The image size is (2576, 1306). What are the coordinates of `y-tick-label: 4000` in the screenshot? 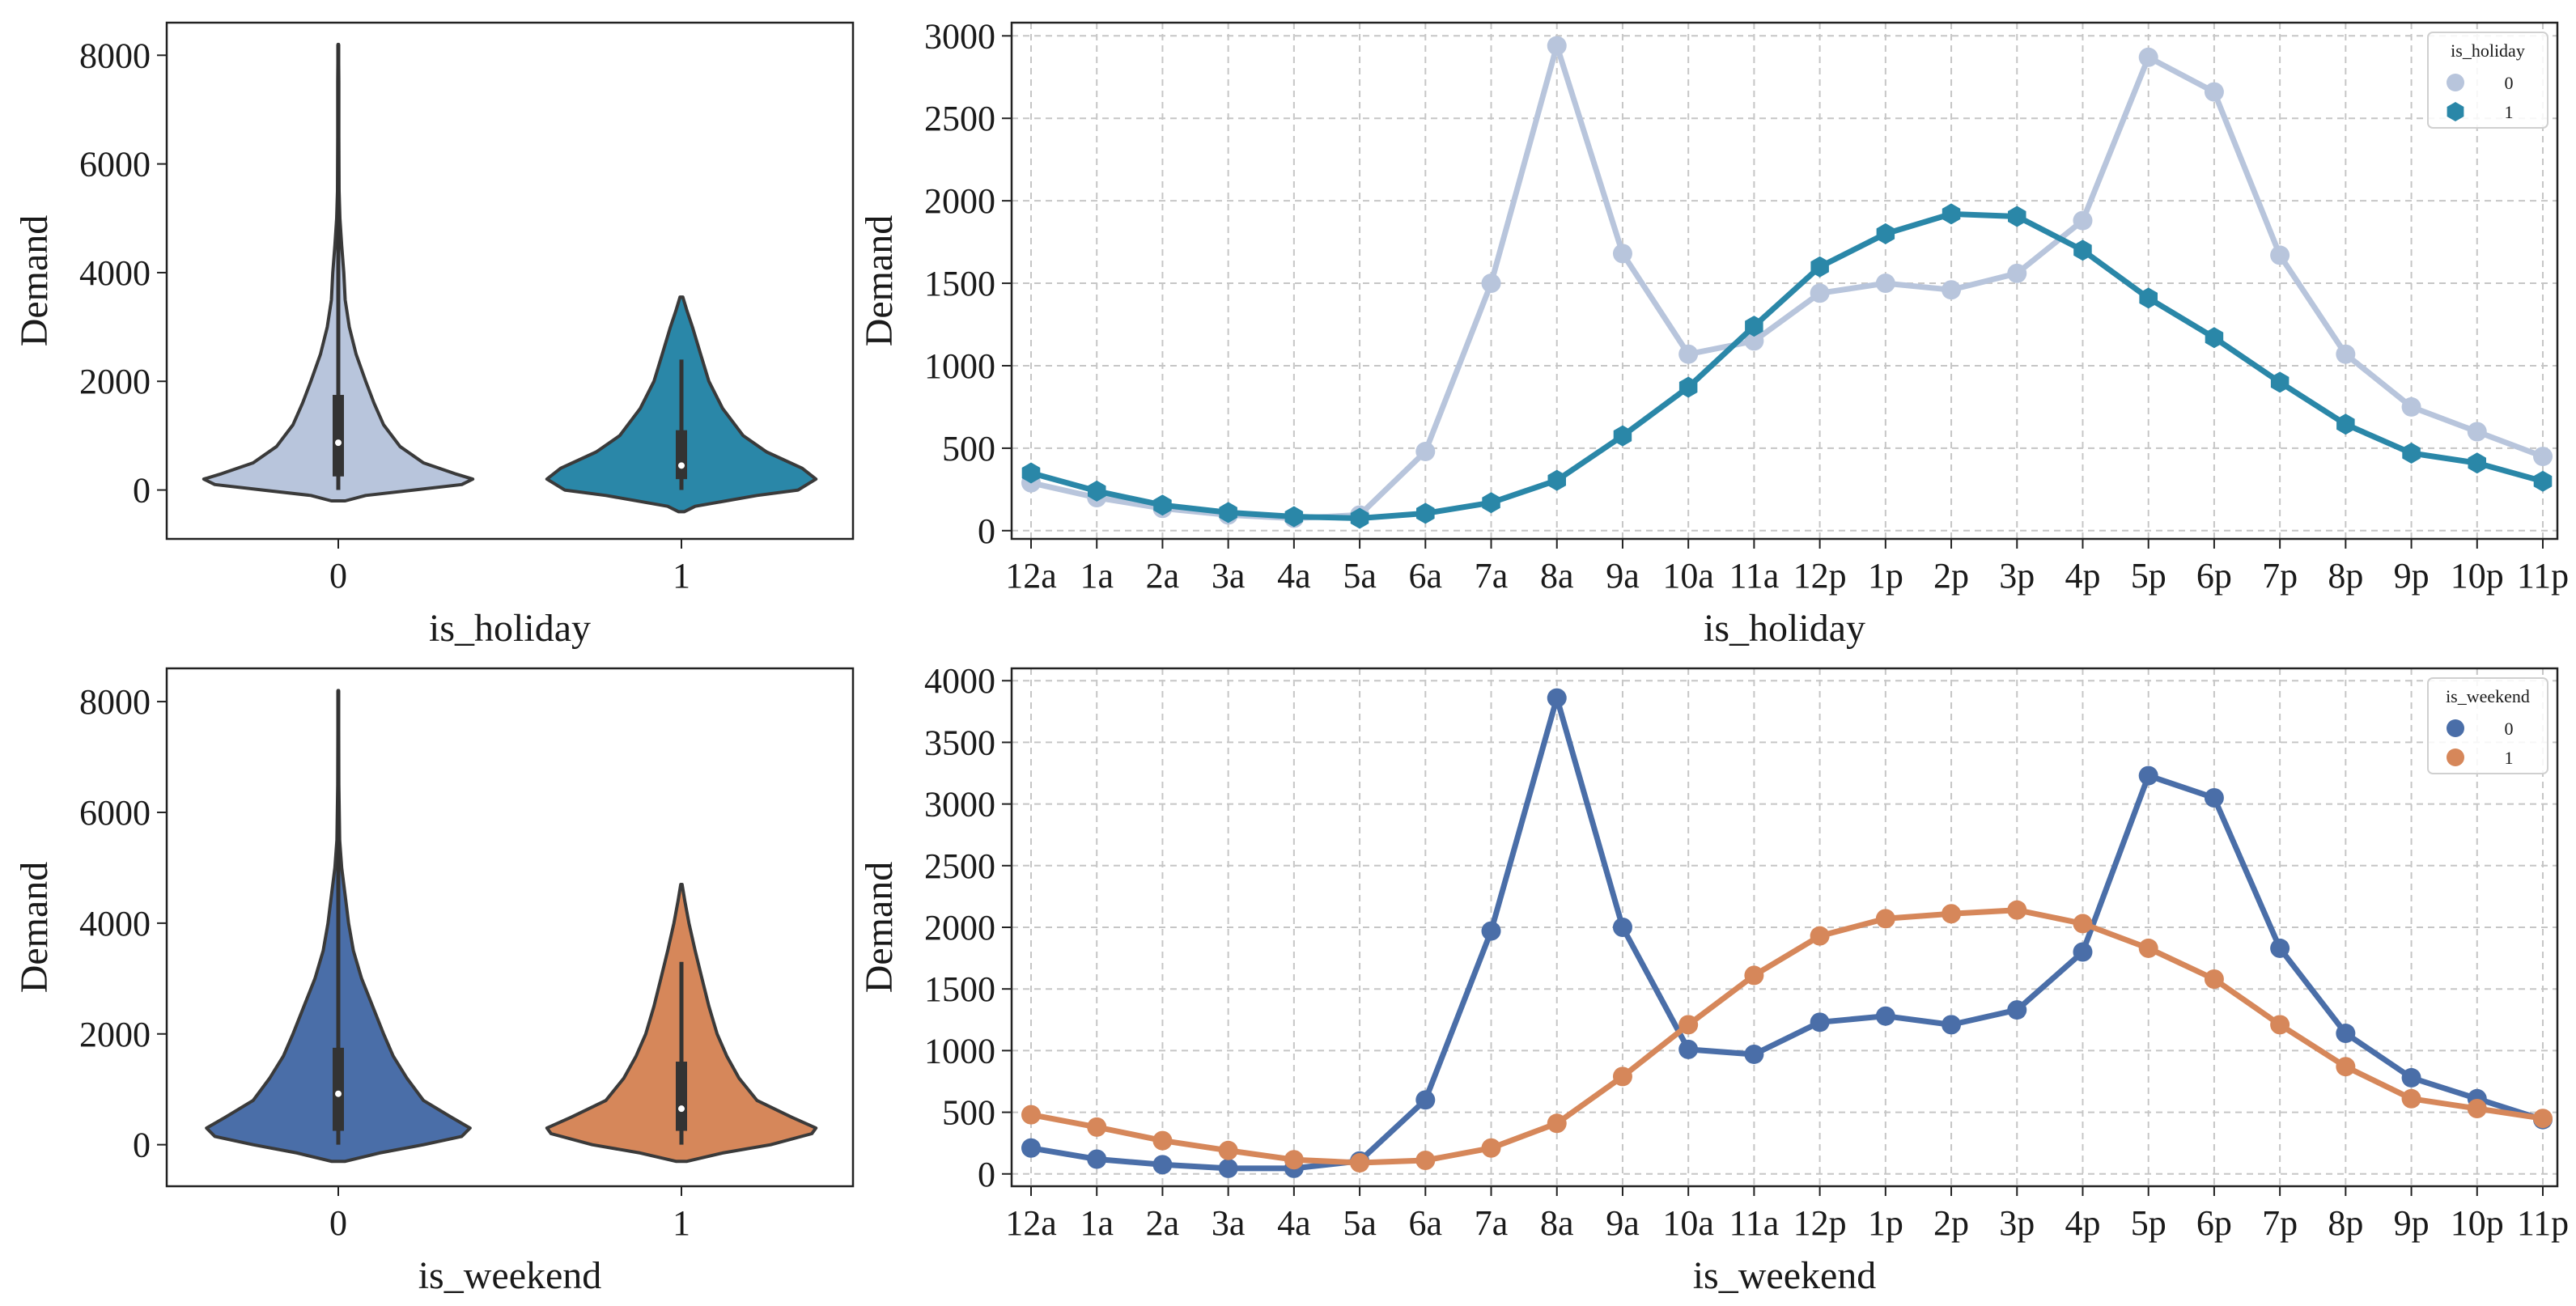 It's located at (115, 924).